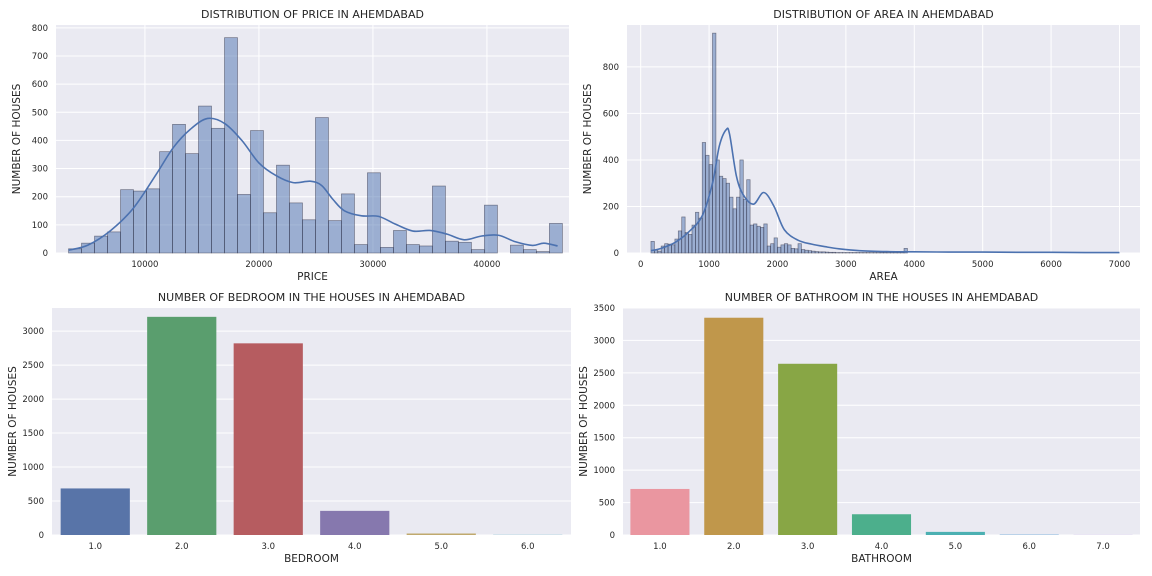 This screenshot has width=1152, height=576. Describe the element at coordinates (640, 265) in the screenshot. I see `x-tick-label: 0` at that location.